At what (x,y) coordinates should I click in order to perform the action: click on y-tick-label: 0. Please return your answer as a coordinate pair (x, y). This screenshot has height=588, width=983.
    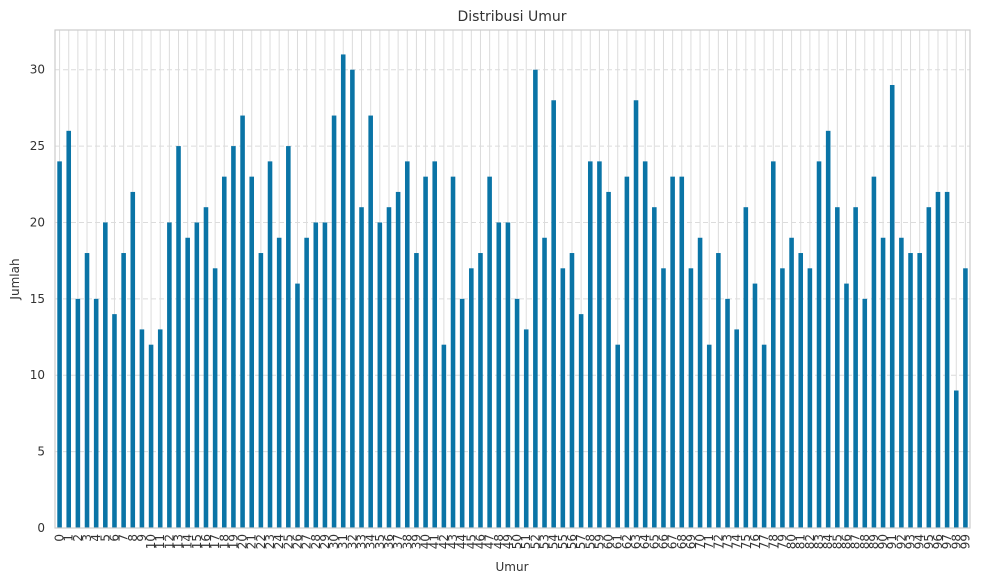
    Looking at the image, I should click on (41, 528).